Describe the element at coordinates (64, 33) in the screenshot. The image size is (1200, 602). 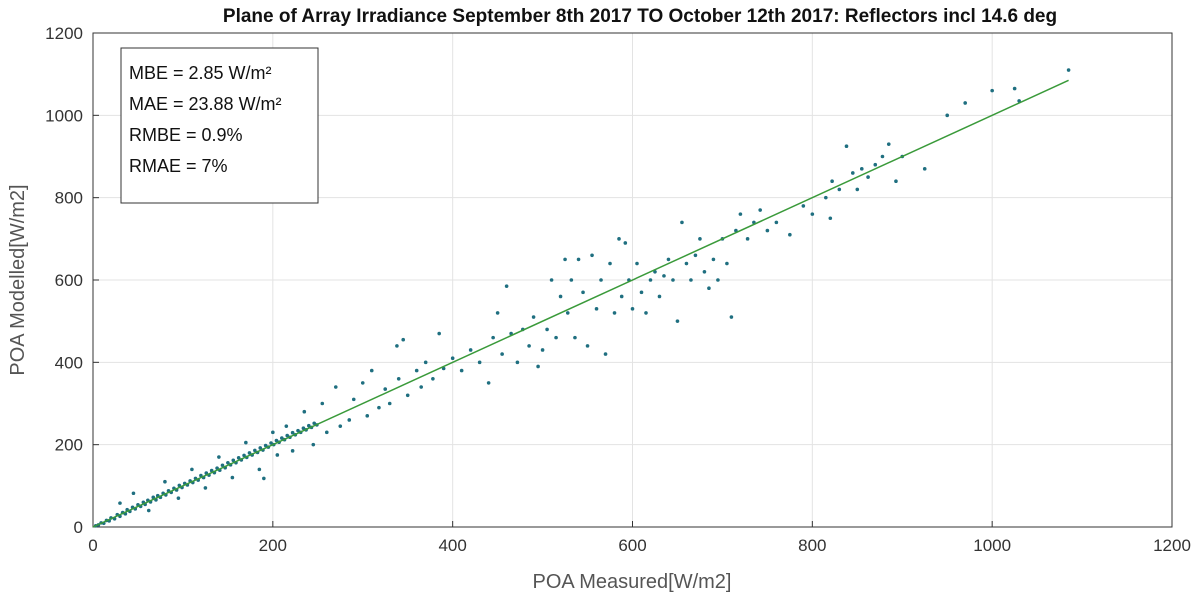
I see `y-tick-label: 1200` at that location.